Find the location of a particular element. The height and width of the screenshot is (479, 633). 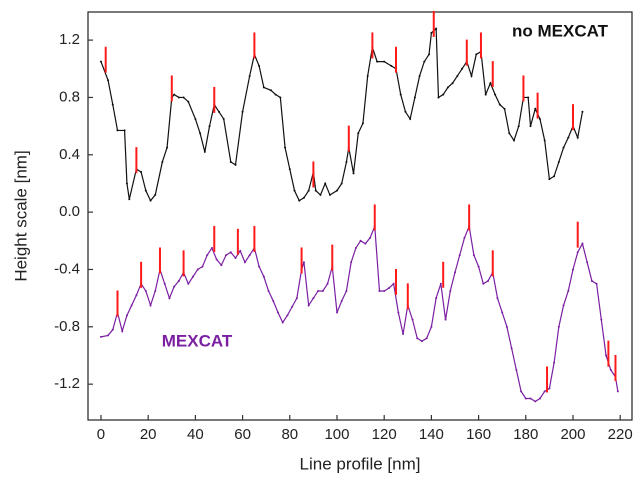

series-label: MEXCAT is located at coordinates (197, 340).